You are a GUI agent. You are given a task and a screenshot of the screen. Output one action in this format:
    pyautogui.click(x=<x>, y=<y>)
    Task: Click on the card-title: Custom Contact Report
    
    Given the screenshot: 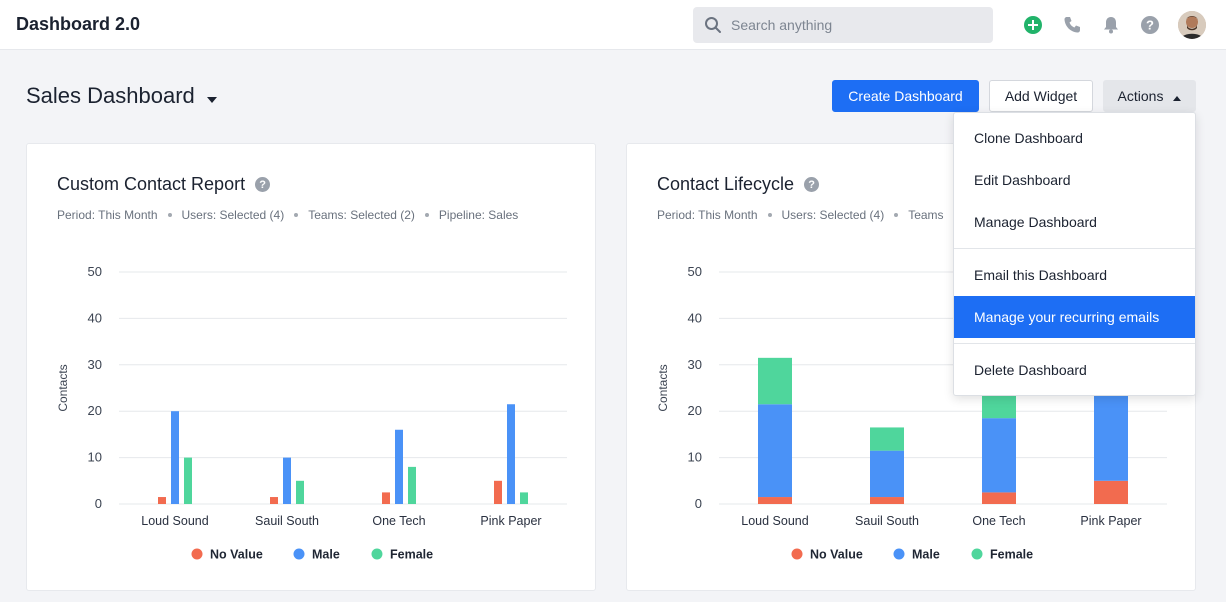 What is the action you would take?
    pyautogui.click(x=151, y=184)
    